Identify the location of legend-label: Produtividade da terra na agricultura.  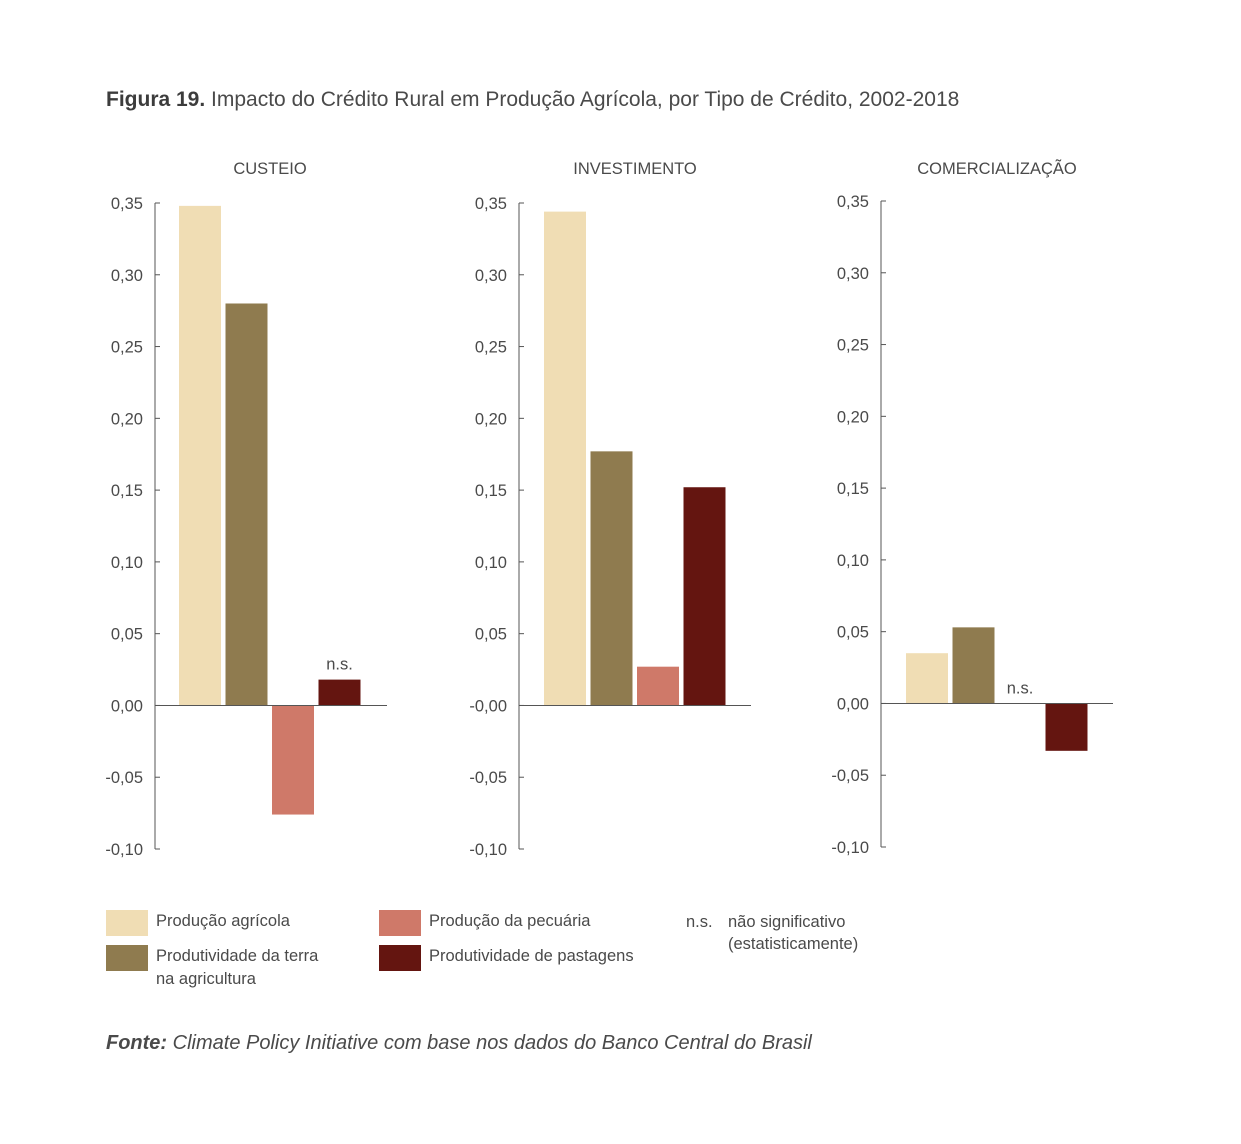
(237, 967).